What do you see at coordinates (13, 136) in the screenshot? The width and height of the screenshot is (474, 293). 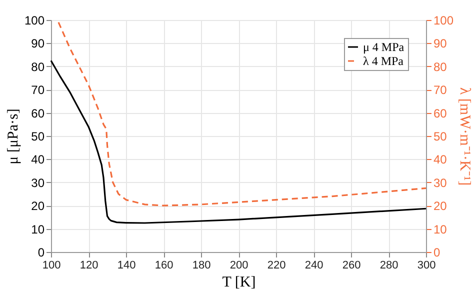 I see `y-axis-title: μ [μPa·s]` at bounding box center [13, 136].